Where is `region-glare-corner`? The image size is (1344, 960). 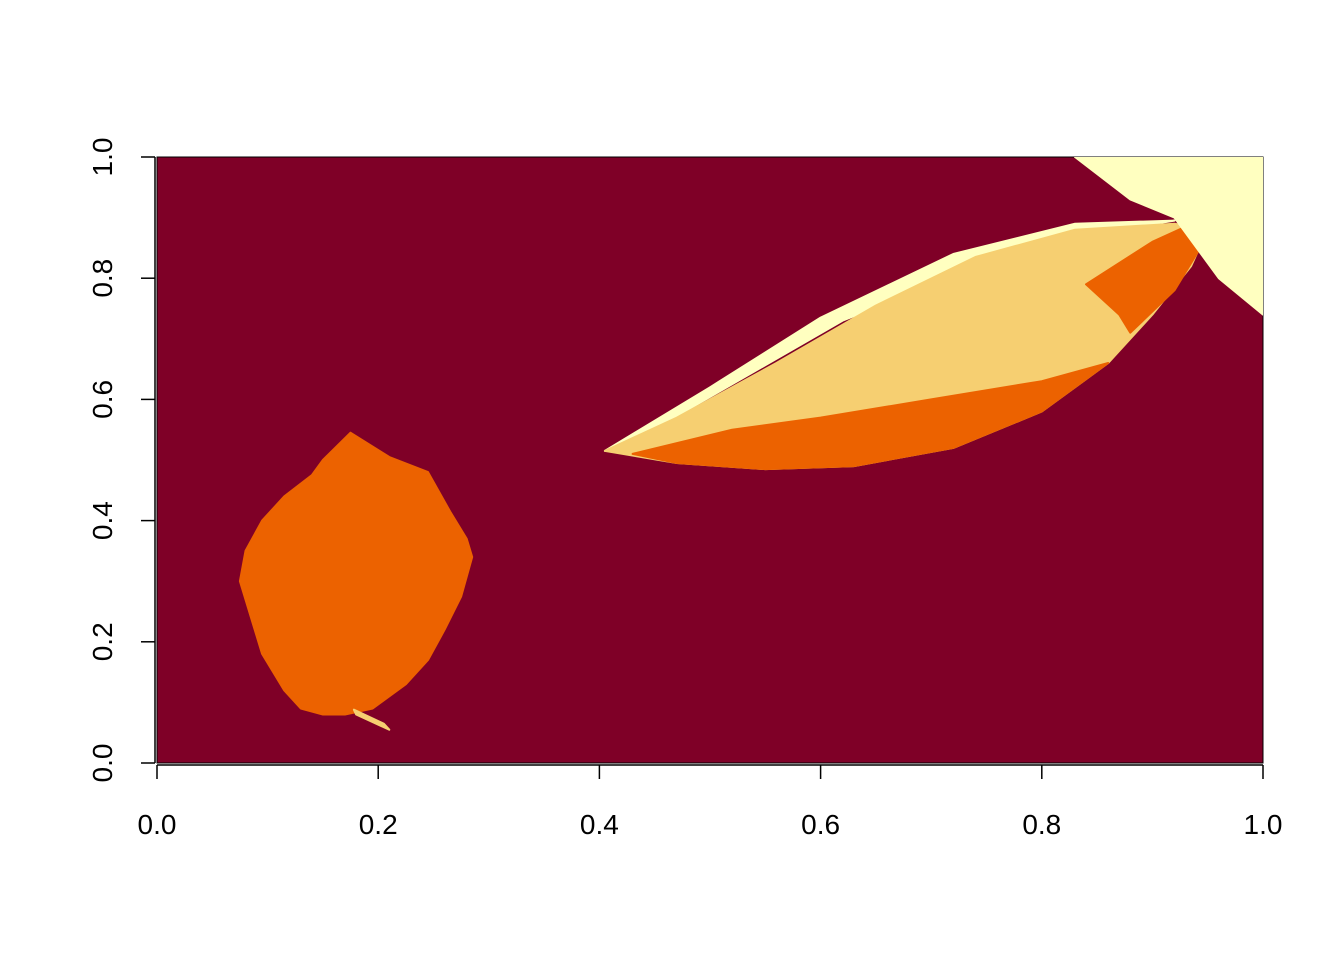 region-glare-corner is located at coordinates (1168, 236).